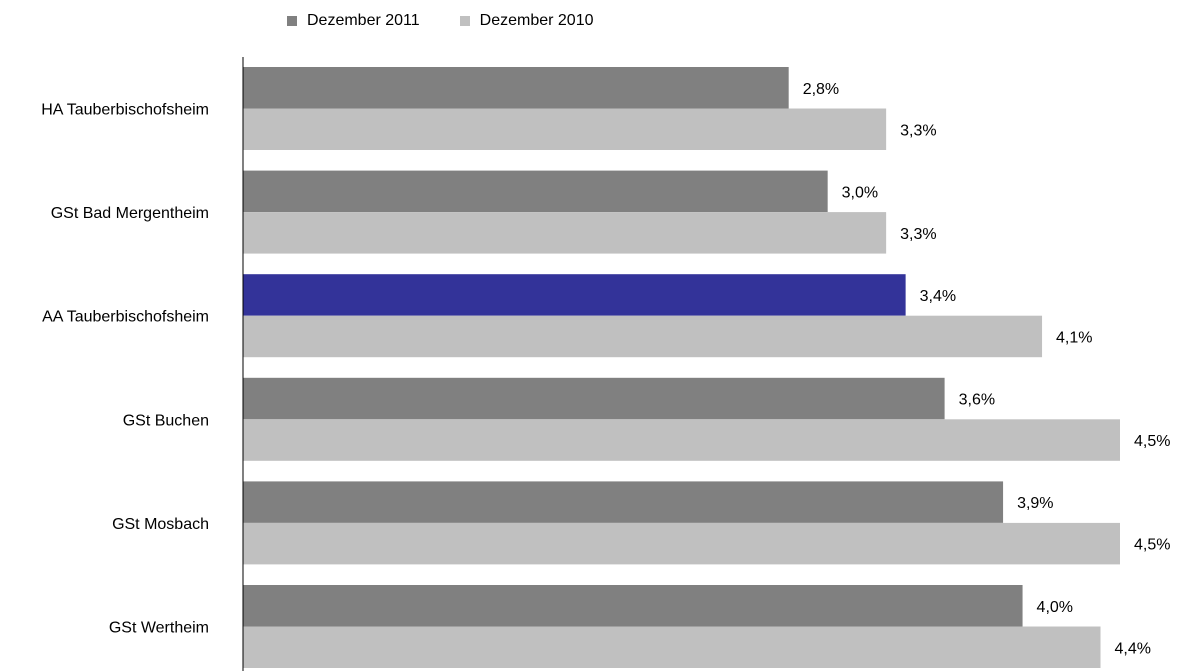  I want to click on bar-dezember-2010-gst-bad-mergentheim, so click(565, 233).